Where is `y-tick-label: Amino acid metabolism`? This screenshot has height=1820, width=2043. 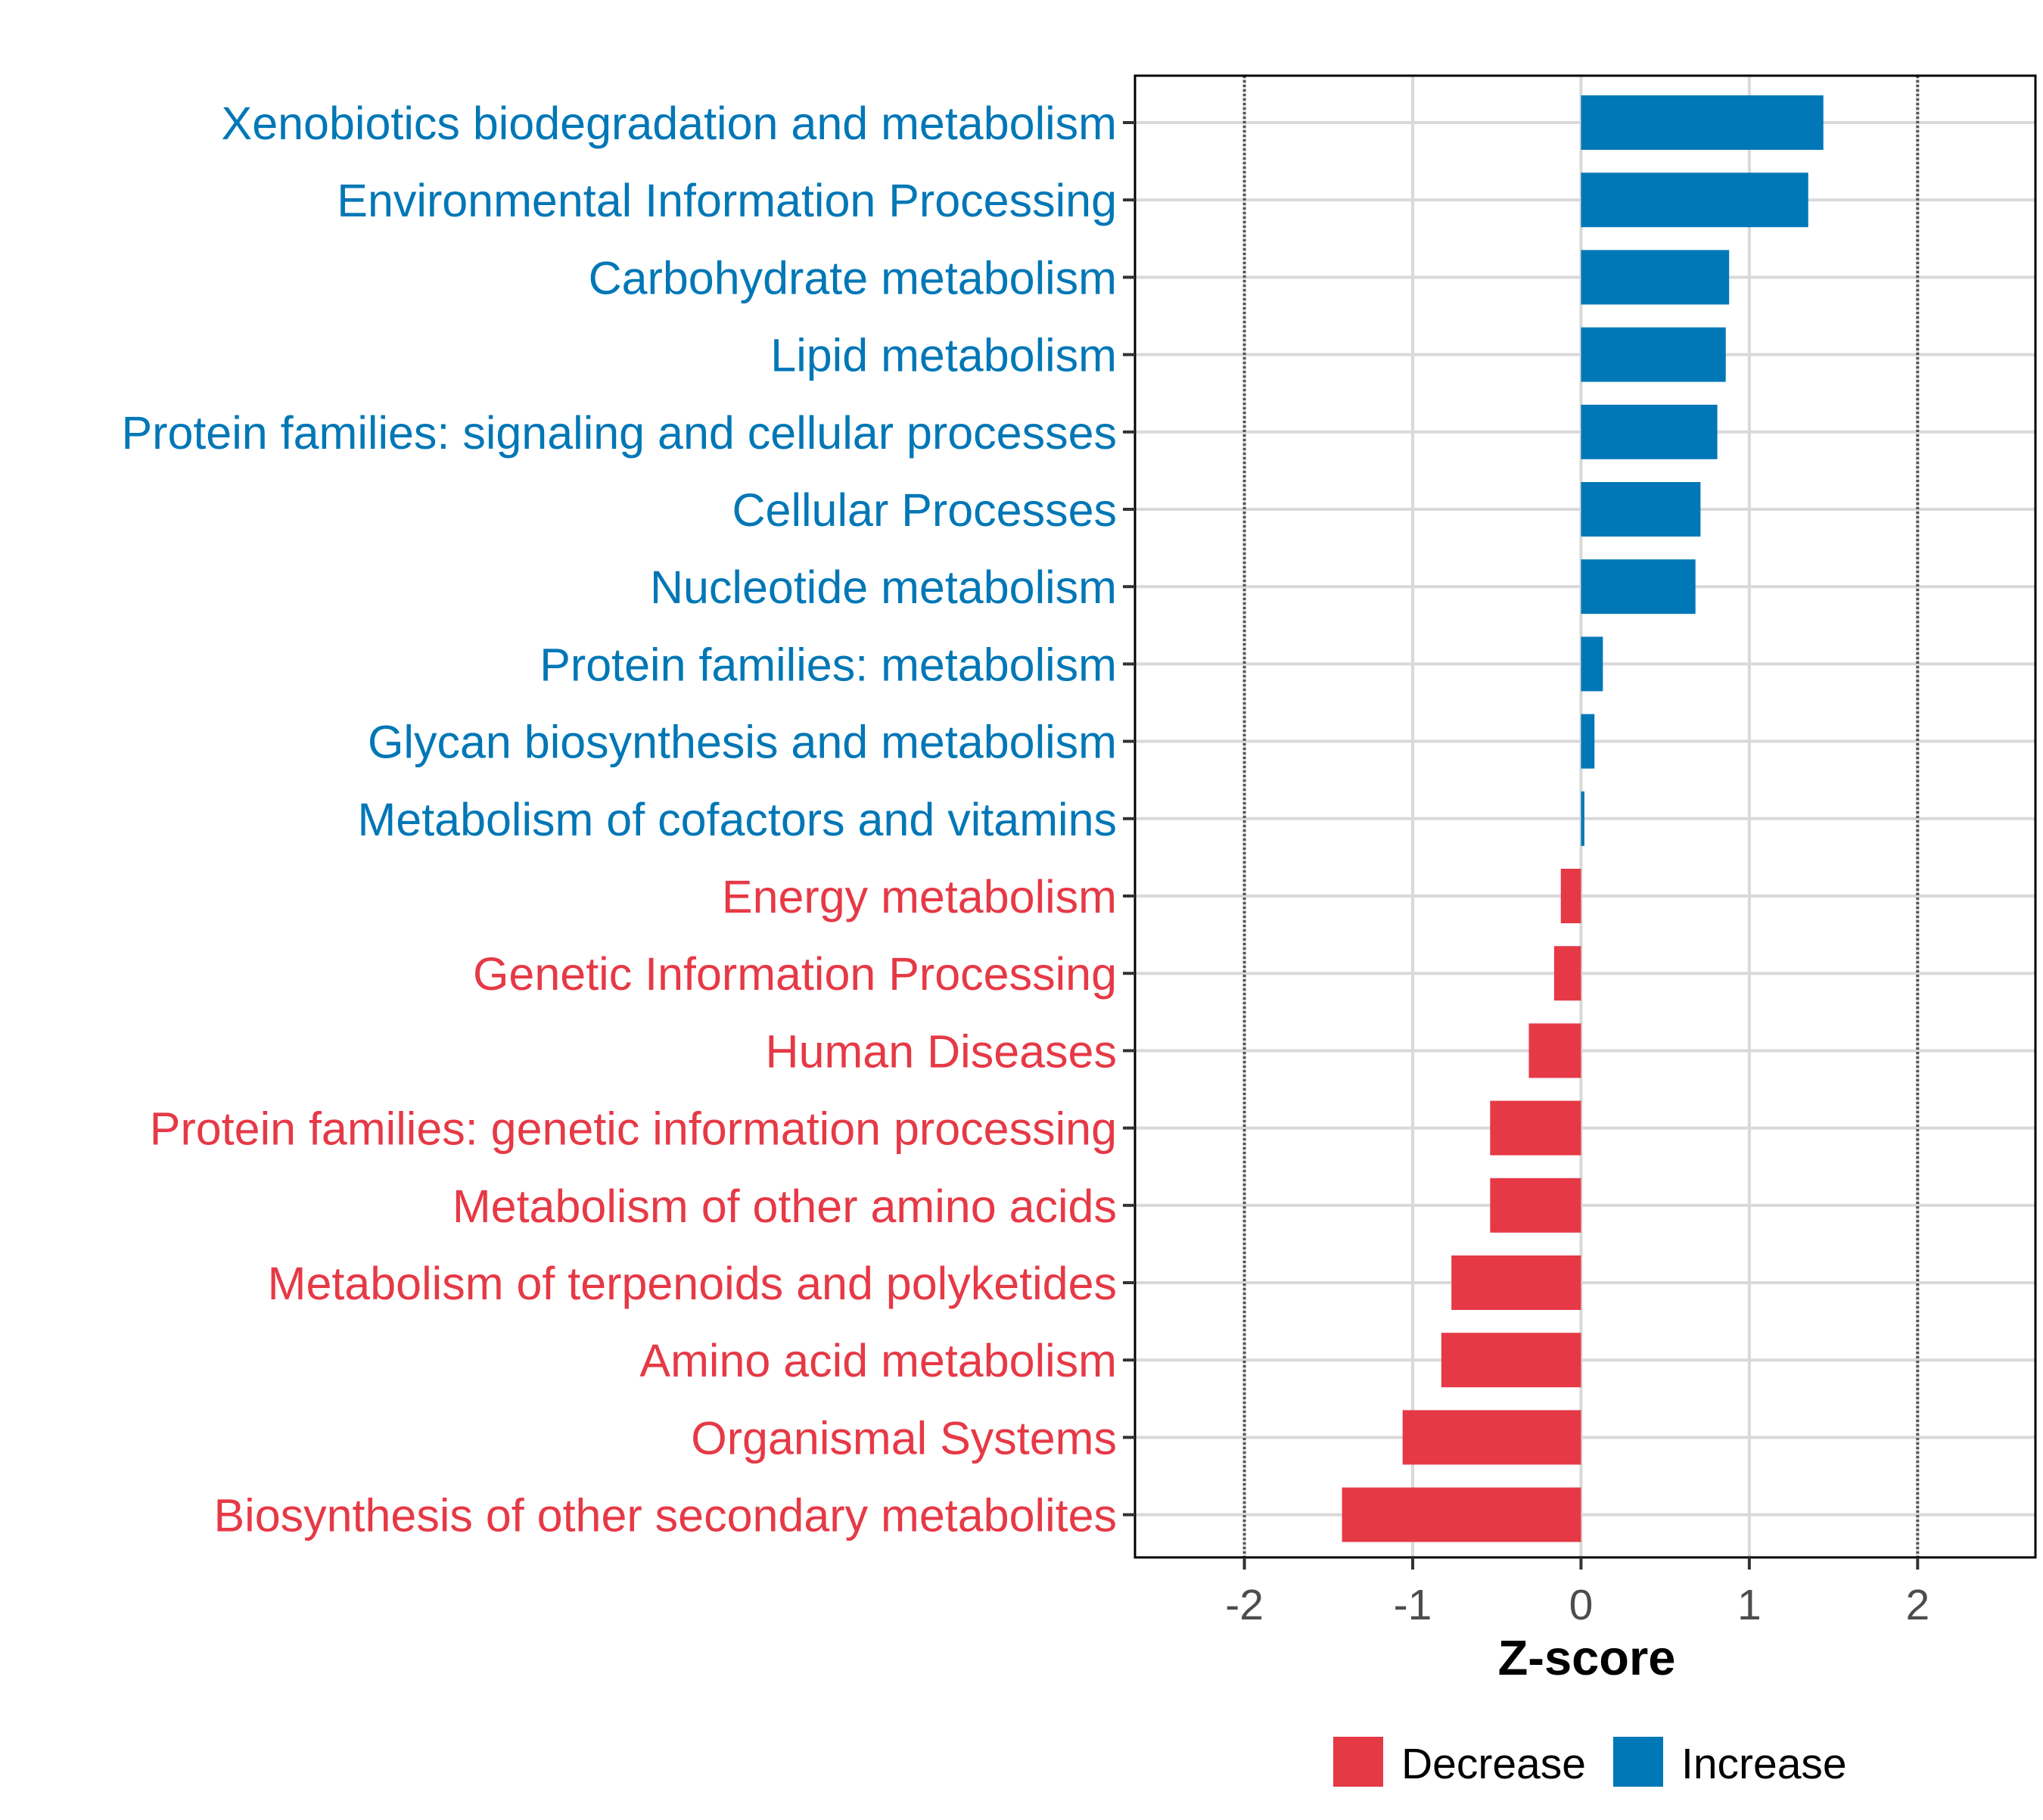 y-tick-label: Amino acid metabolism is located at coordinates (878, 1360).